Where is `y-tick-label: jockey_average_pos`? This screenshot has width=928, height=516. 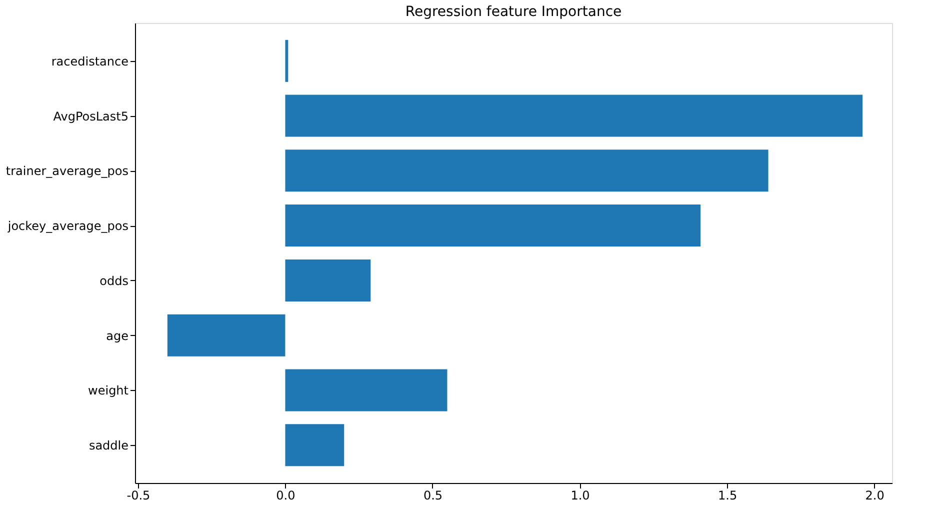 y-tick-label: jockey_average_pos is located at coordinates (67, 226).